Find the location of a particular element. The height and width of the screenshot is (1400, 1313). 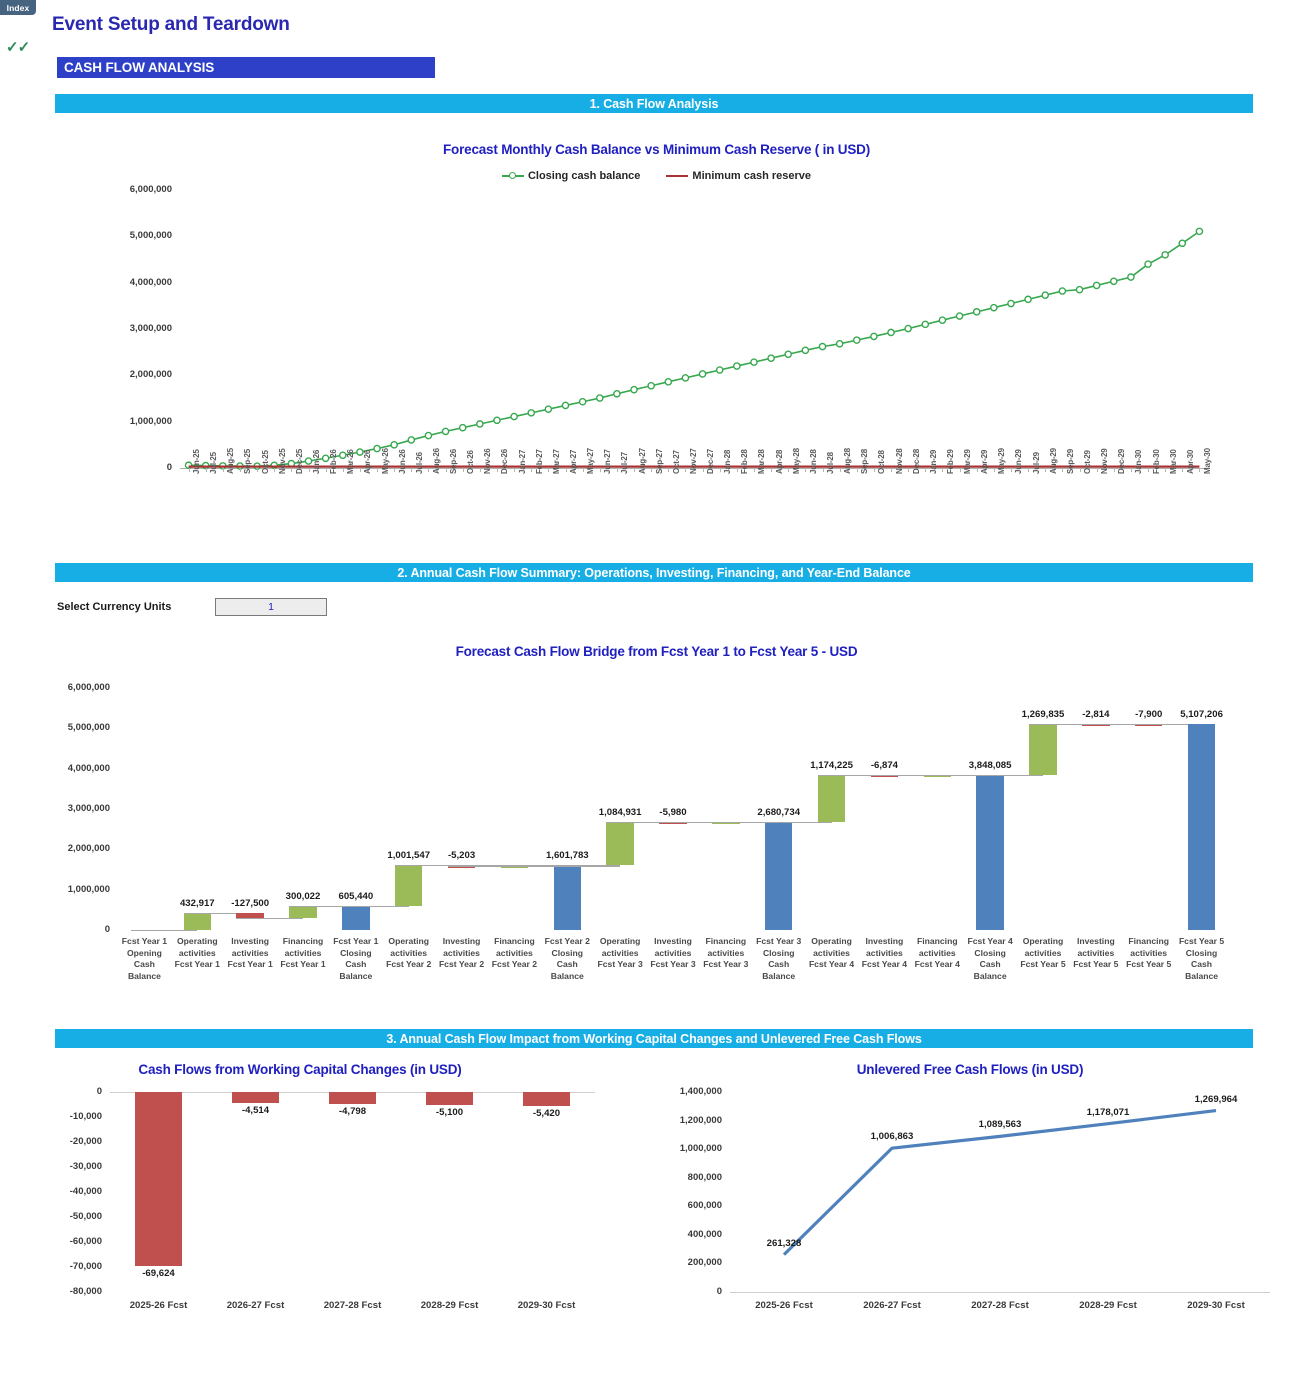

chart1-axis-line is located at coordinates (694, 468).